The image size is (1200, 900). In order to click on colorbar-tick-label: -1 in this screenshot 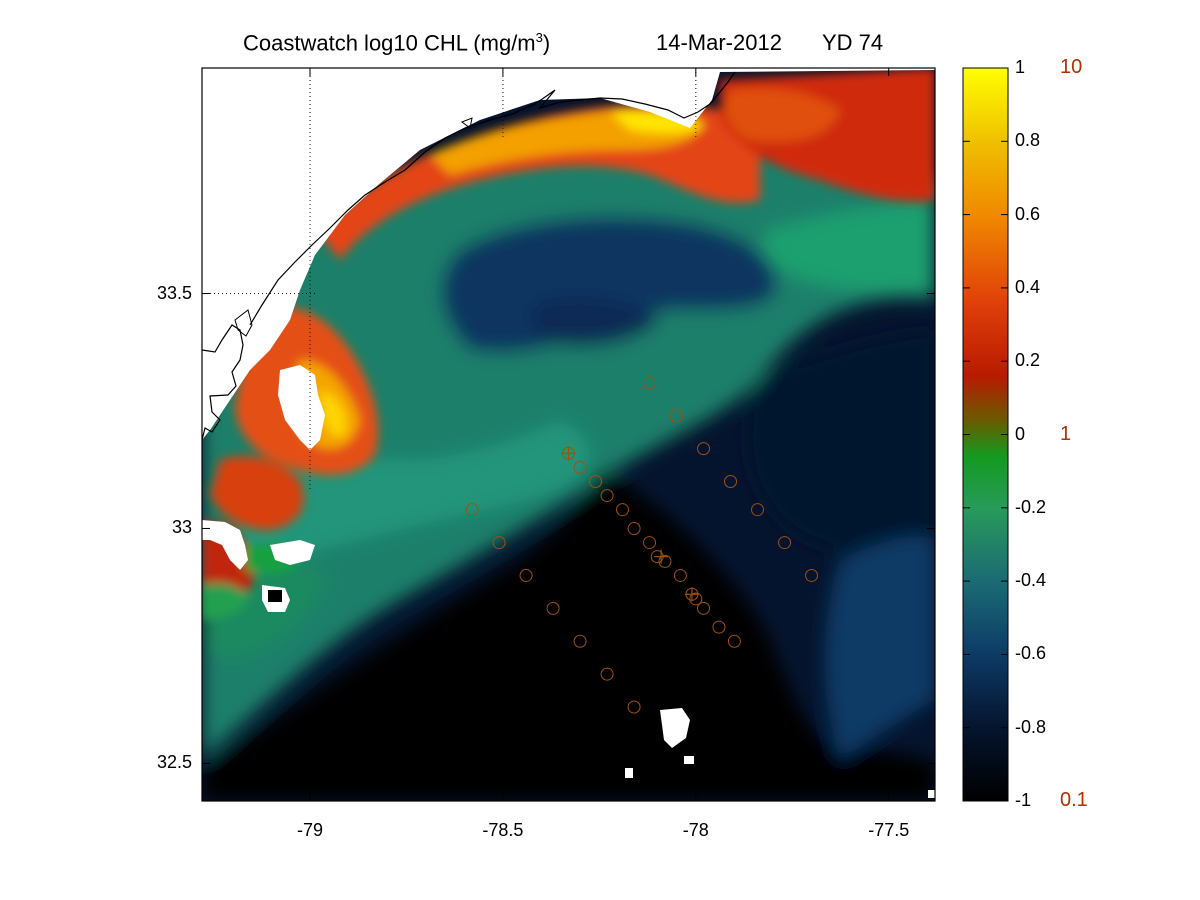, I will do `click(1023, 800)`.